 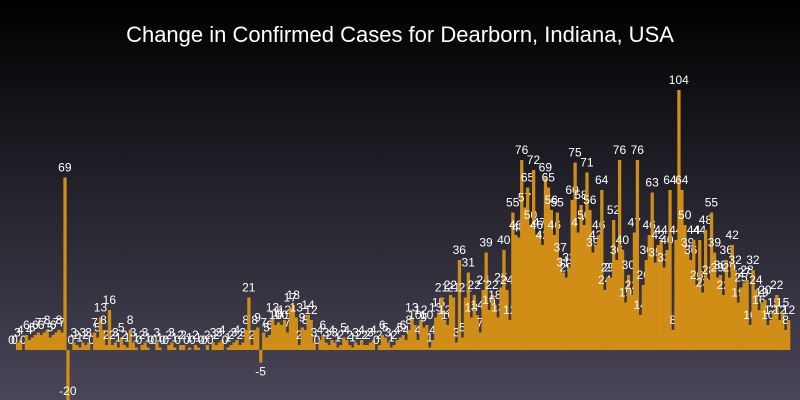 What do you see at coordinates (522, 150) in the screenshot?
I see `data-label: 76` at bounding box center [522, 150].